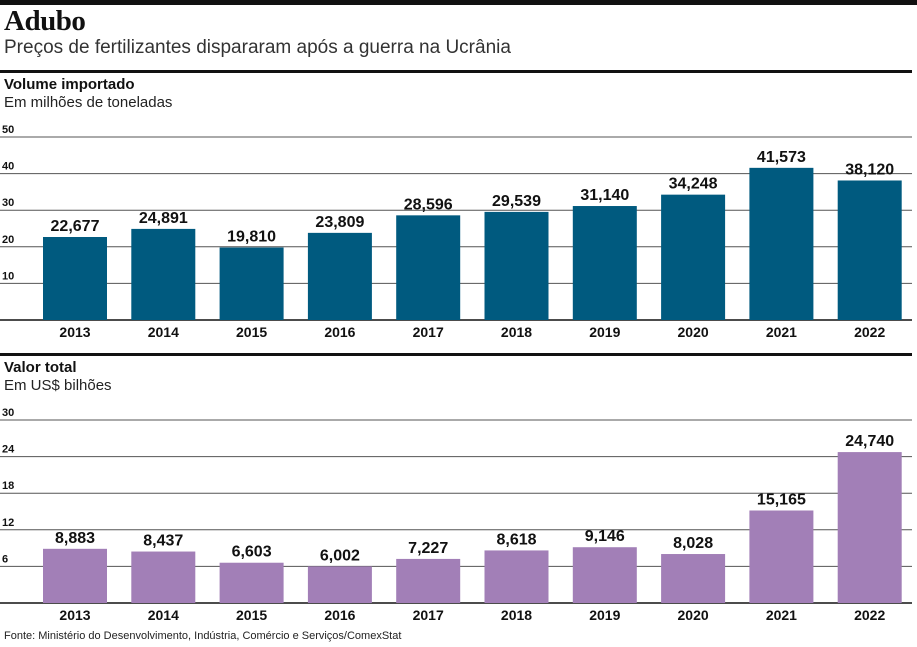 Image resolution: width=917 pixels, height=647 pixels. Describe the element at coordinates (458, 2) in the screenshot. I see `top-rule` at that location.